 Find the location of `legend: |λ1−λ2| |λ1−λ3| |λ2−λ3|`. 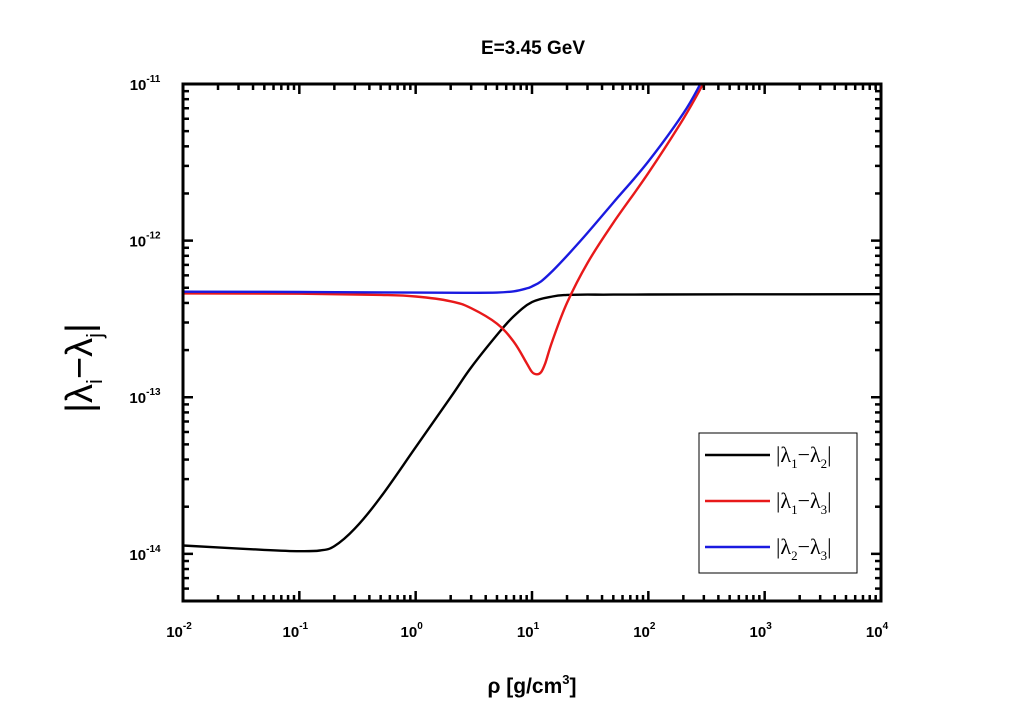

legend: |λ1−λ2| |λ1−λ3| |λ2−λ3| is located at coordinates (778, 503).